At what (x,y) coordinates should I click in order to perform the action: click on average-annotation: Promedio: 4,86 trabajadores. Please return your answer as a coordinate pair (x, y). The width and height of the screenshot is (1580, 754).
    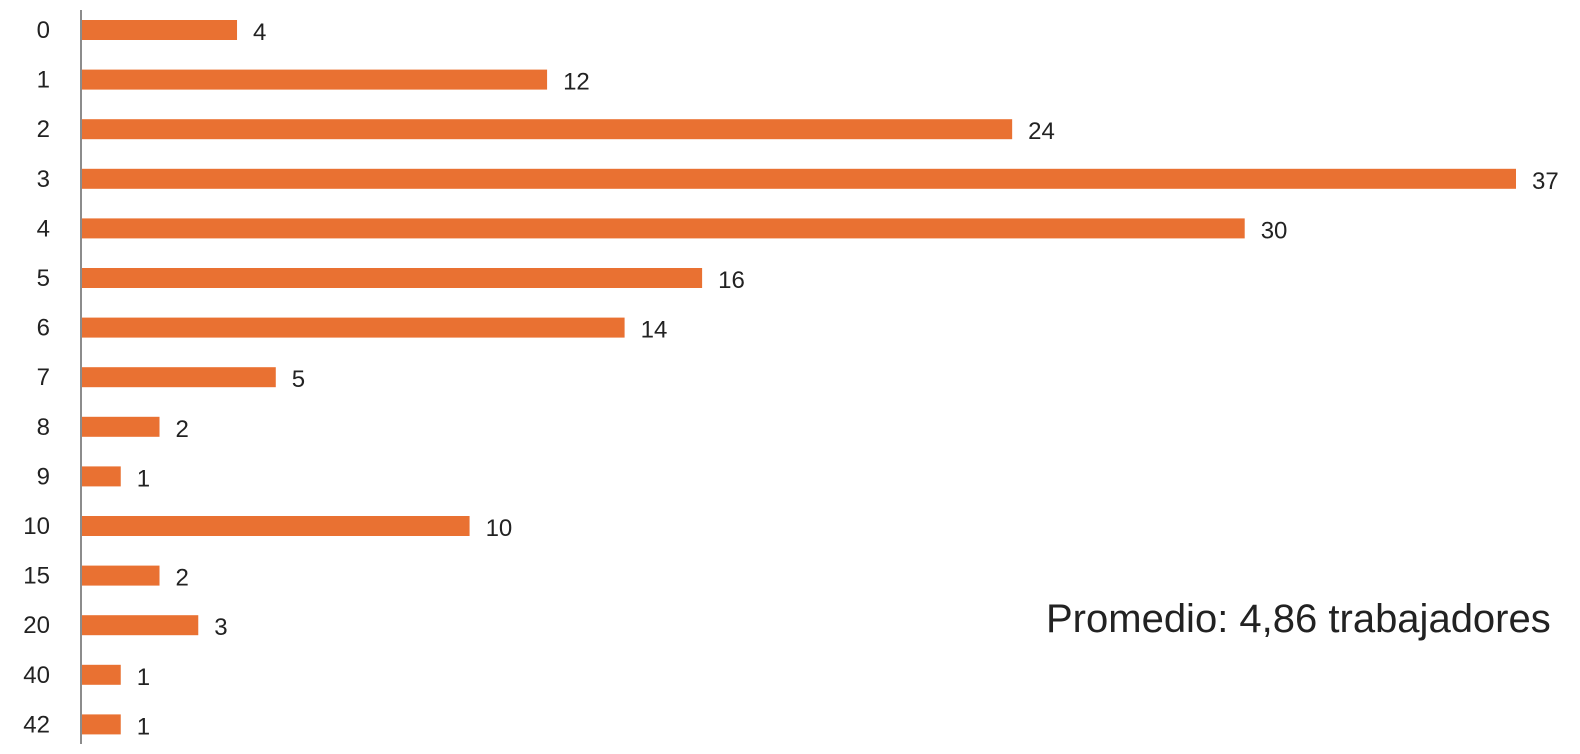
    Looking at the image, I should click on (1298, 619).